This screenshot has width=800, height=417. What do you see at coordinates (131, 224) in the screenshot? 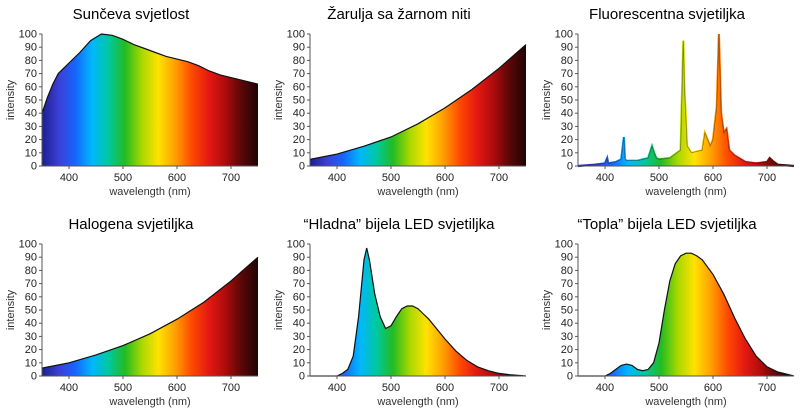
I see `chart-title: Halogena svjetiljka` at bounding box center [131, 224].